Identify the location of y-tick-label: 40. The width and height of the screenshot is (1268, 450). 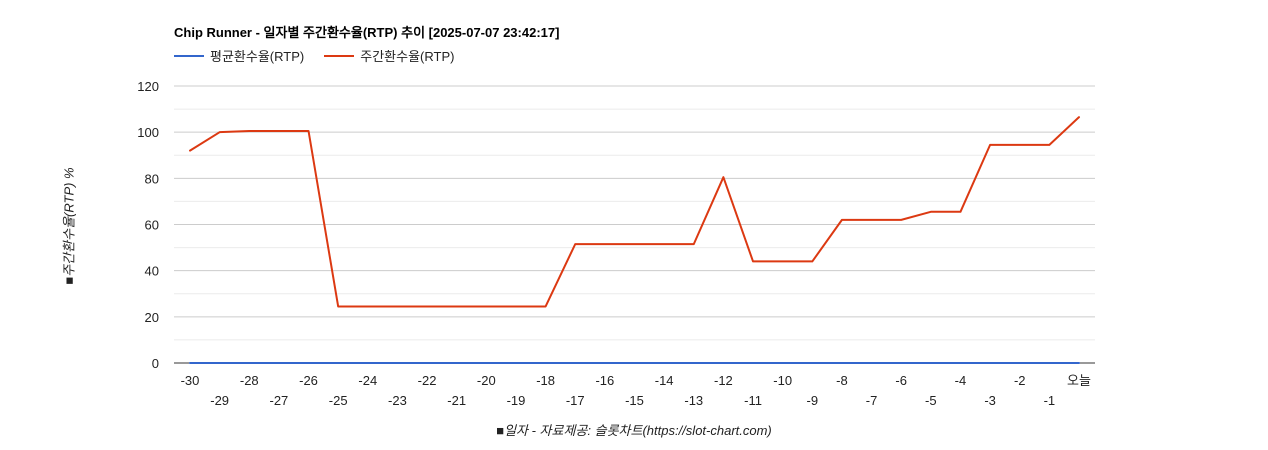
(152, 271).